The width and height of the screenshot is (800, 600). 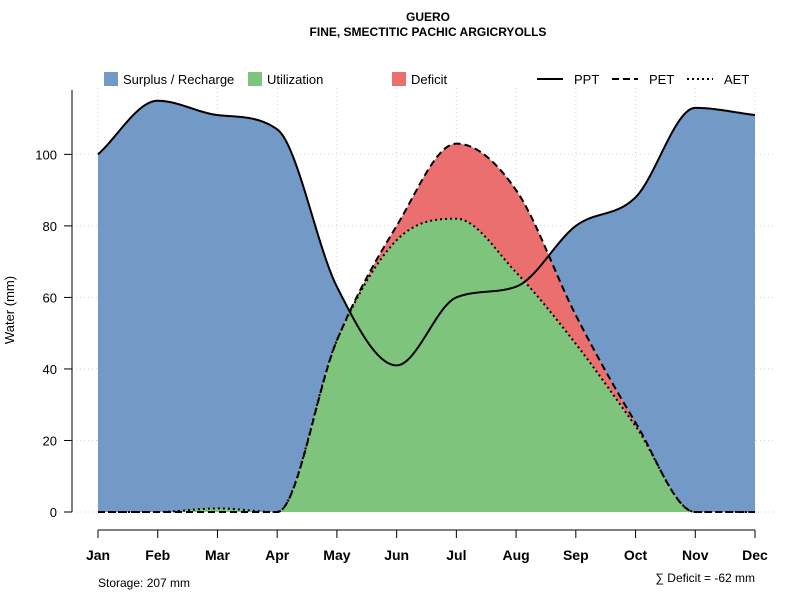 I want to click on y-tick-label: 100, so click(x=46, y=154).